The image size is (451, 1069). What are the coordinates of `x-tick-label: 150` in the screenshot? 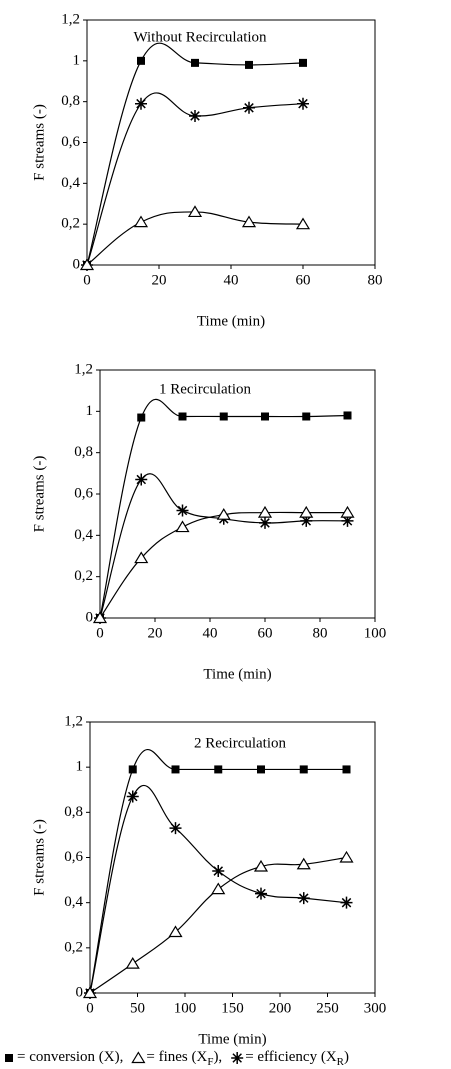 It's located at (232, 1008).